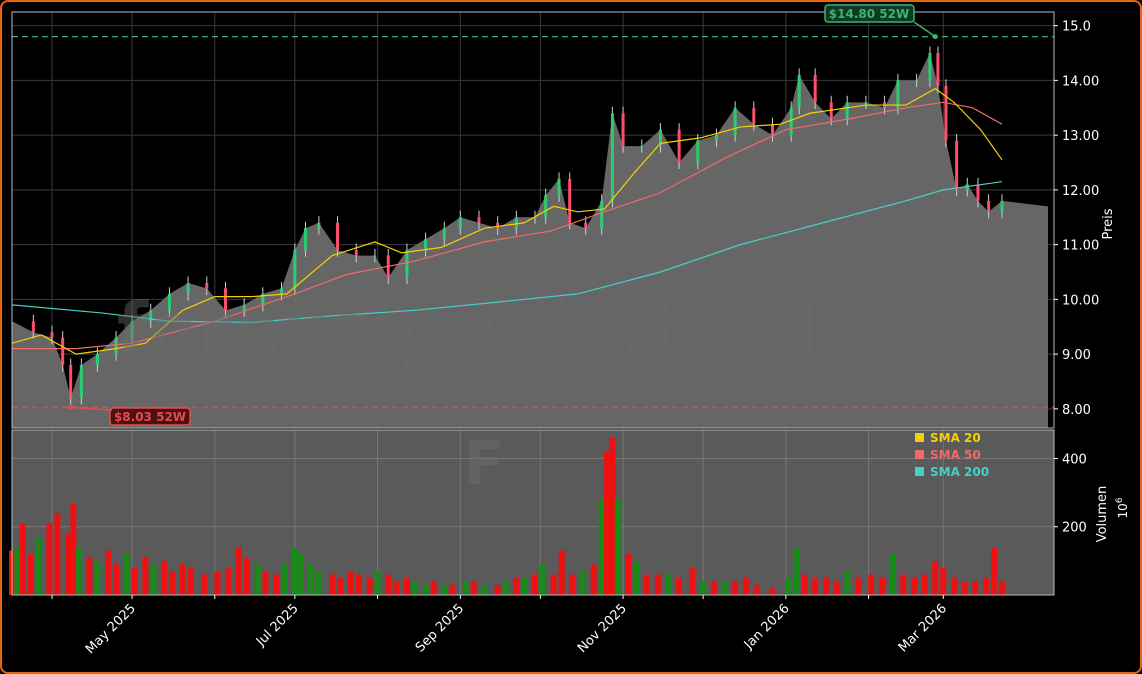 The height and width of the screenshot is (674, 1142). Describe the element at coordinates (492, 329) in the screenshot. I see `watermark: forexsignale.trade` at that location.